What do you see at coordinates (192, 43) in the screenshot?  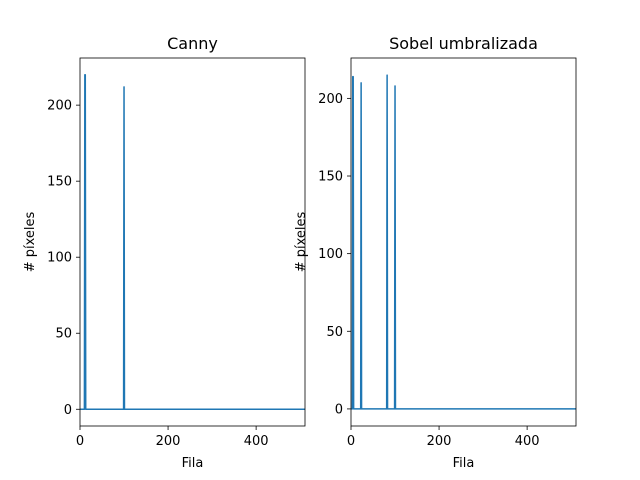 I see `chart-title: Canny` at bounding box center [192, 43].